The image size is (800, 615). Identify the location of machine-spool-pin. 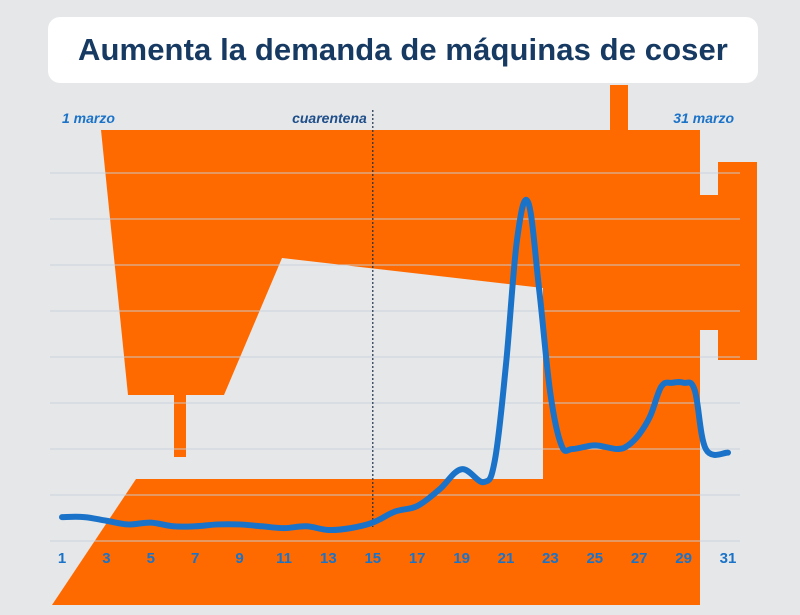
(619, 108).